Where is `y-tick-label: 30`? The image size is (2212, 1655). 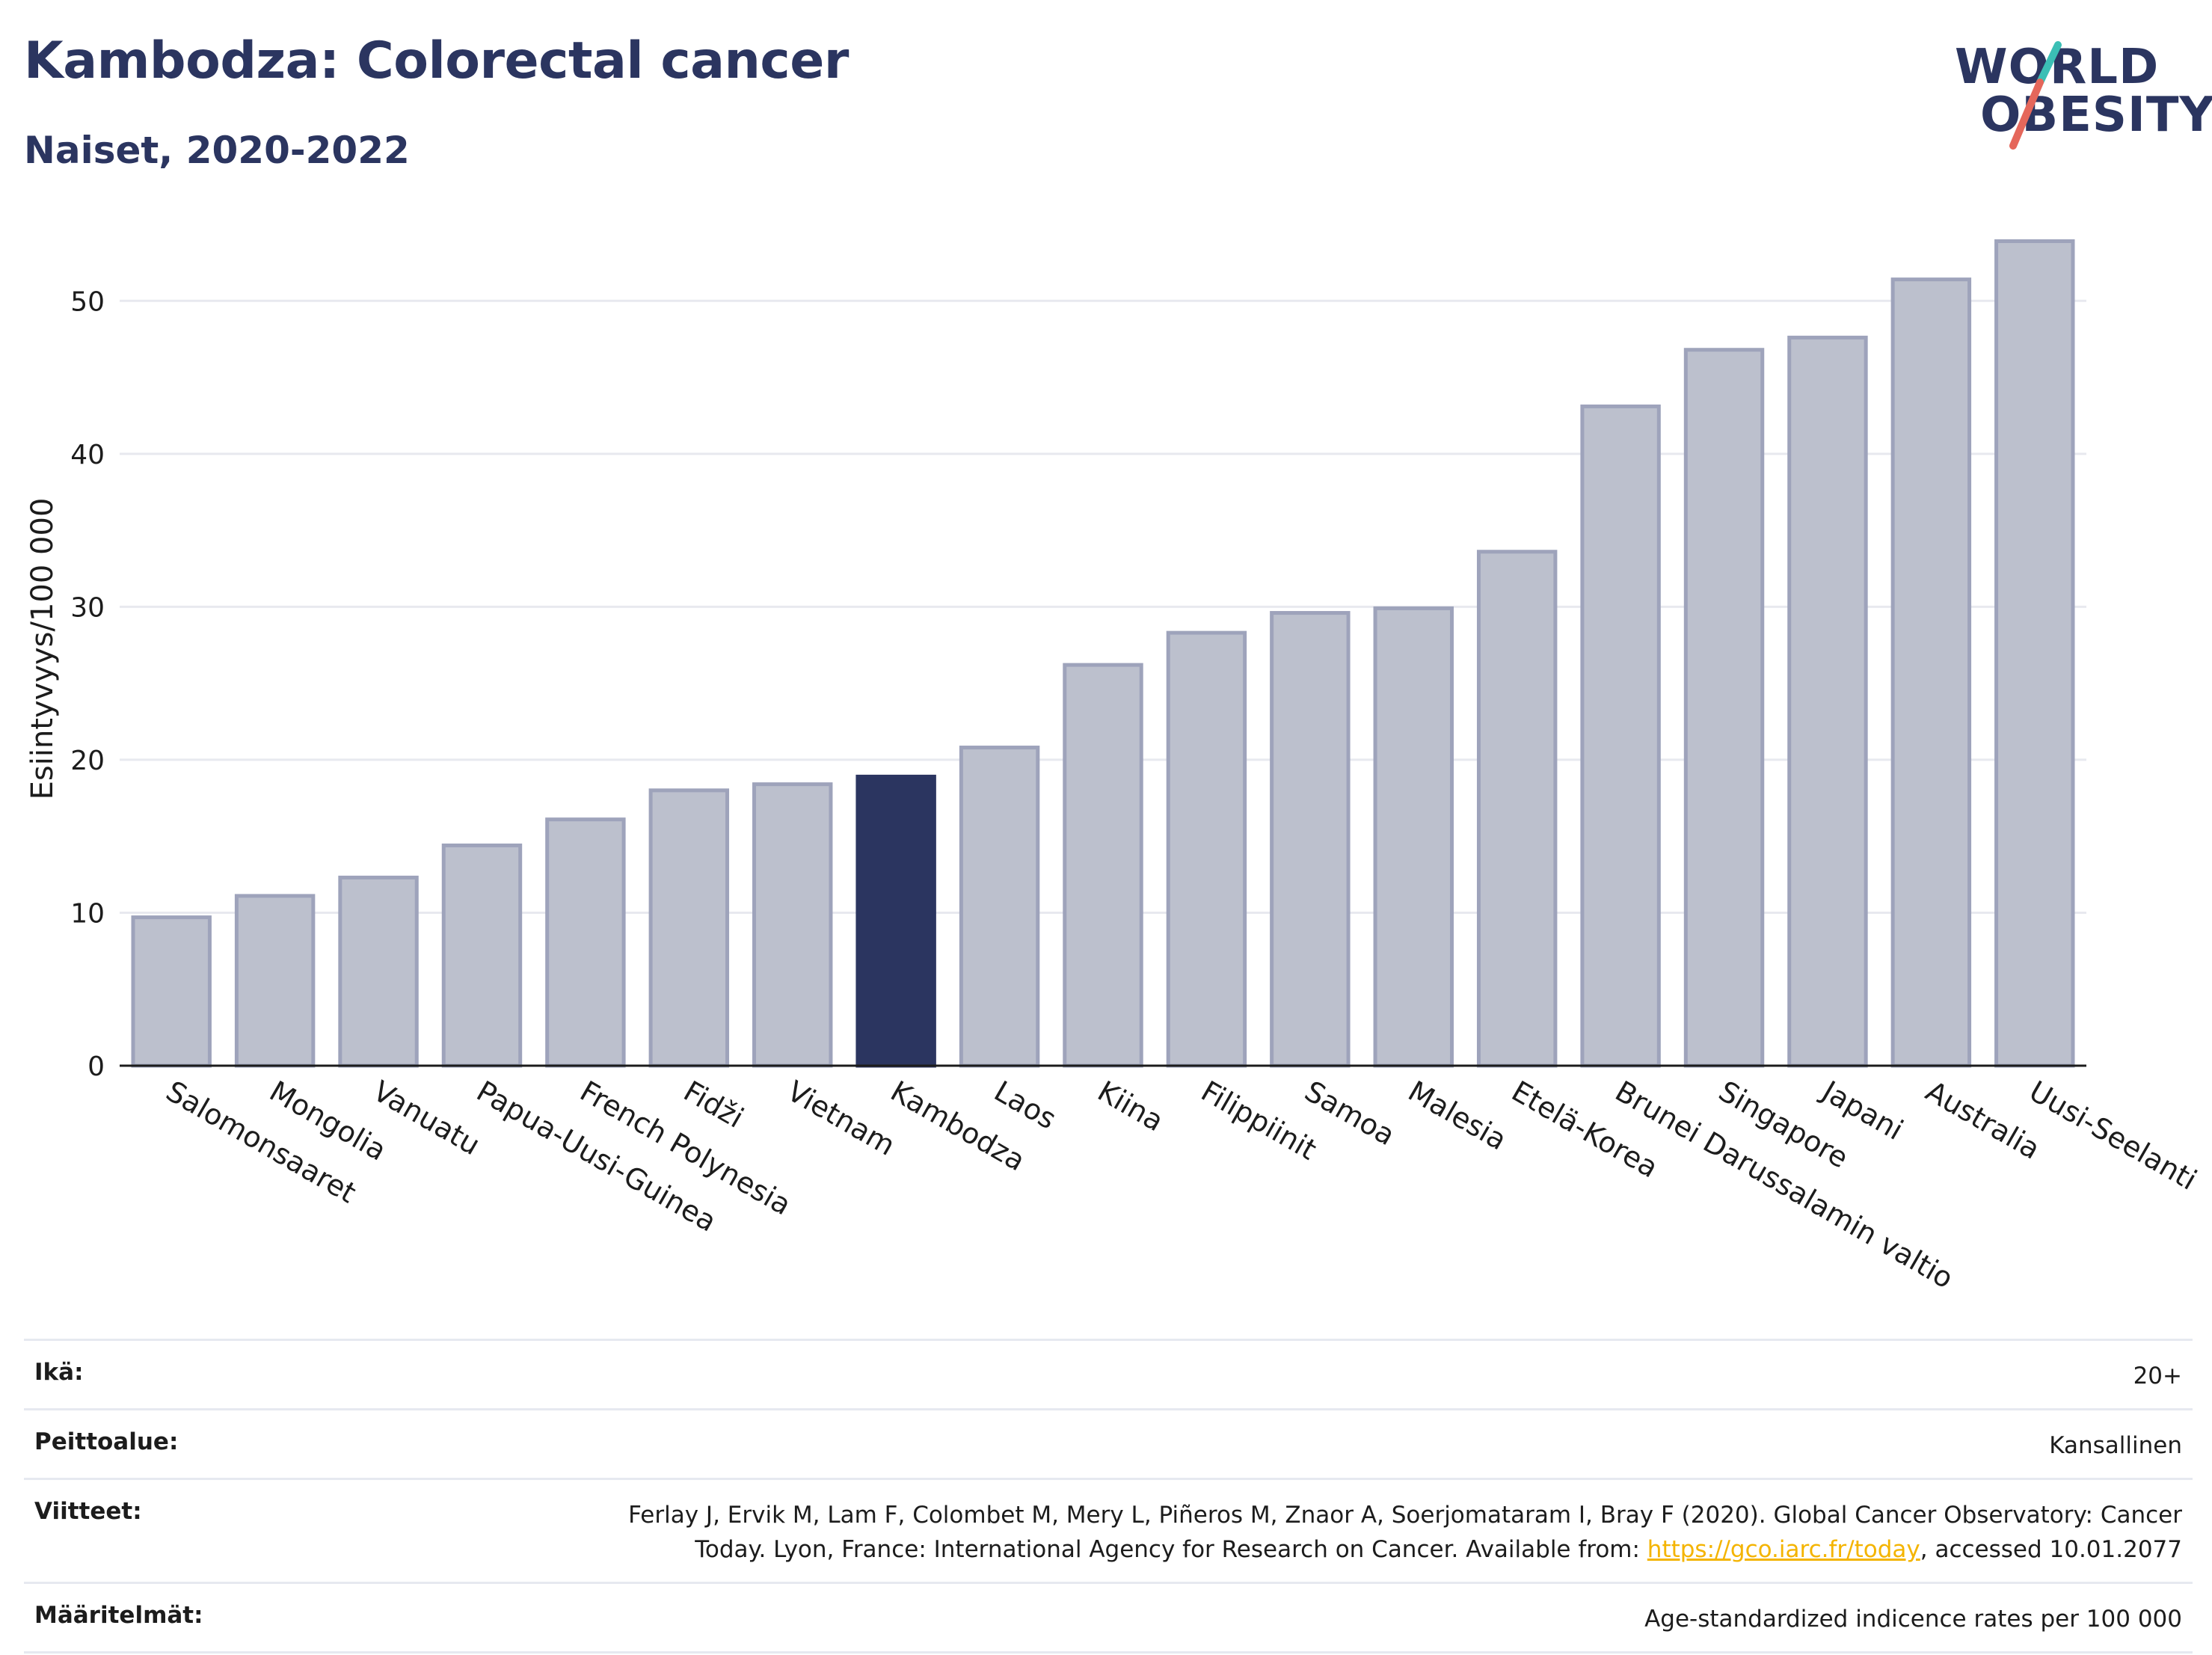
y-tick-label: 30 is located at coordinates (87, 607).